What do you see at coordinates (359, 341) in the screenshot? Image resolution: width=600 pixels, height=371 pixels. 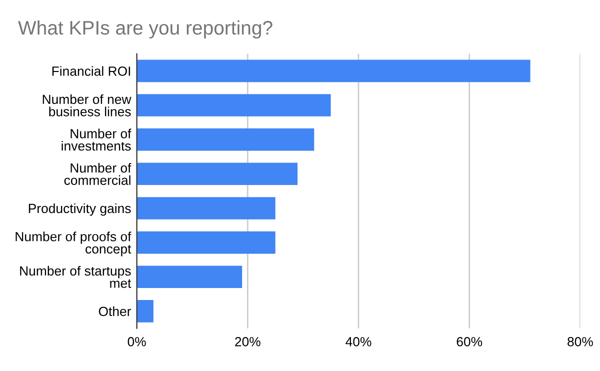 I see `x-tick-label: 40%` at bounding box center [359, 341].